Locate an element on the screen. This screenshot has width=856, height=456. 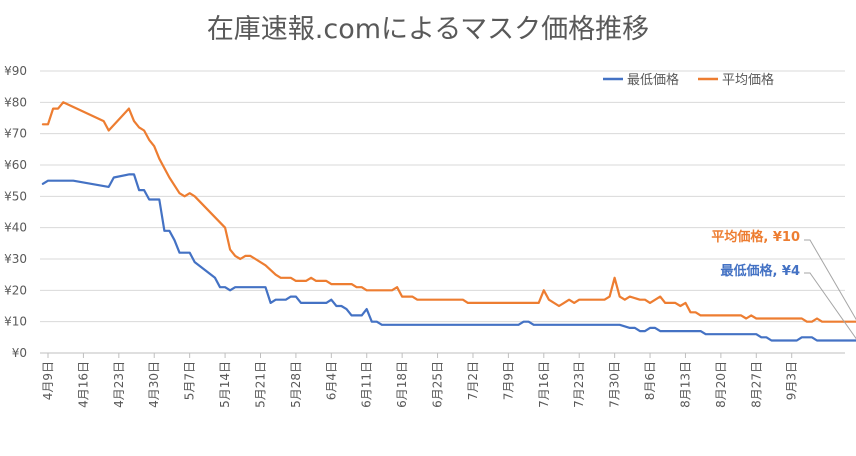
x-tick-label: 7月16日 is located at coordinates (544, 384).